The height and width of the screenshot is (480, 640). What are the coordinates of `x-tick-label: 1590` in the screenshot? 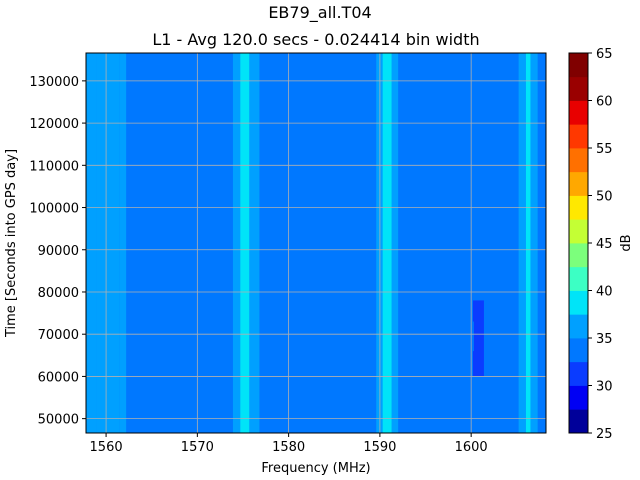 It's located at (379, 447).